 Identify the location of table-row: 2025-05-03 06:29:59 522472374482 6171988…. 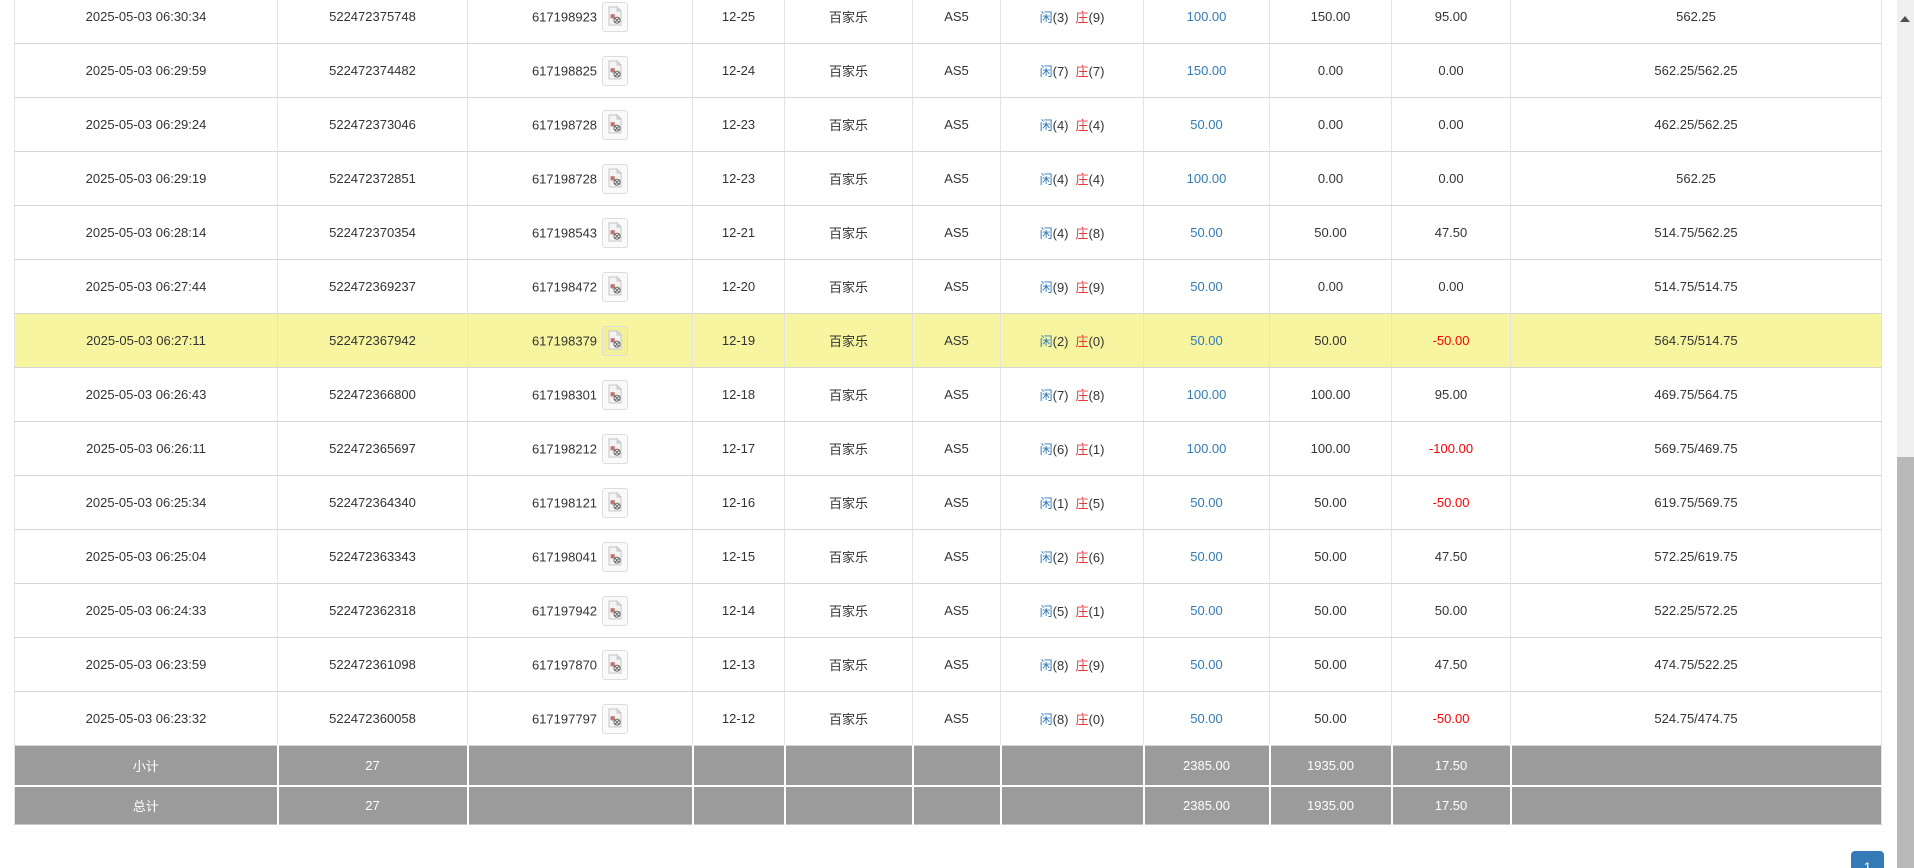
(948, 70).